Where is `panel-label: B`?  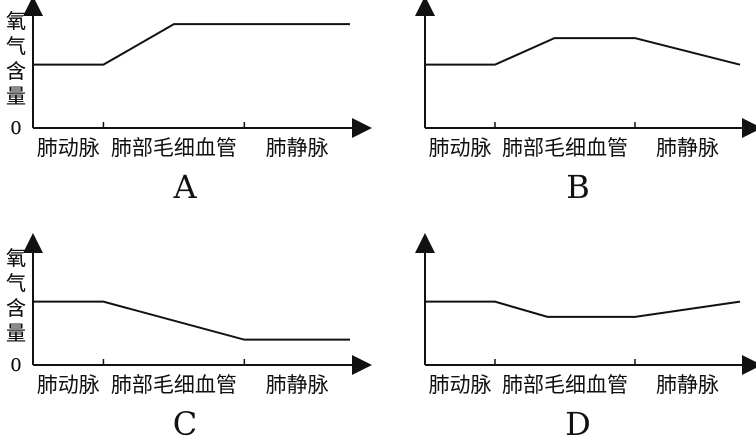 panel-label: B is located at coordinates (578, 187).